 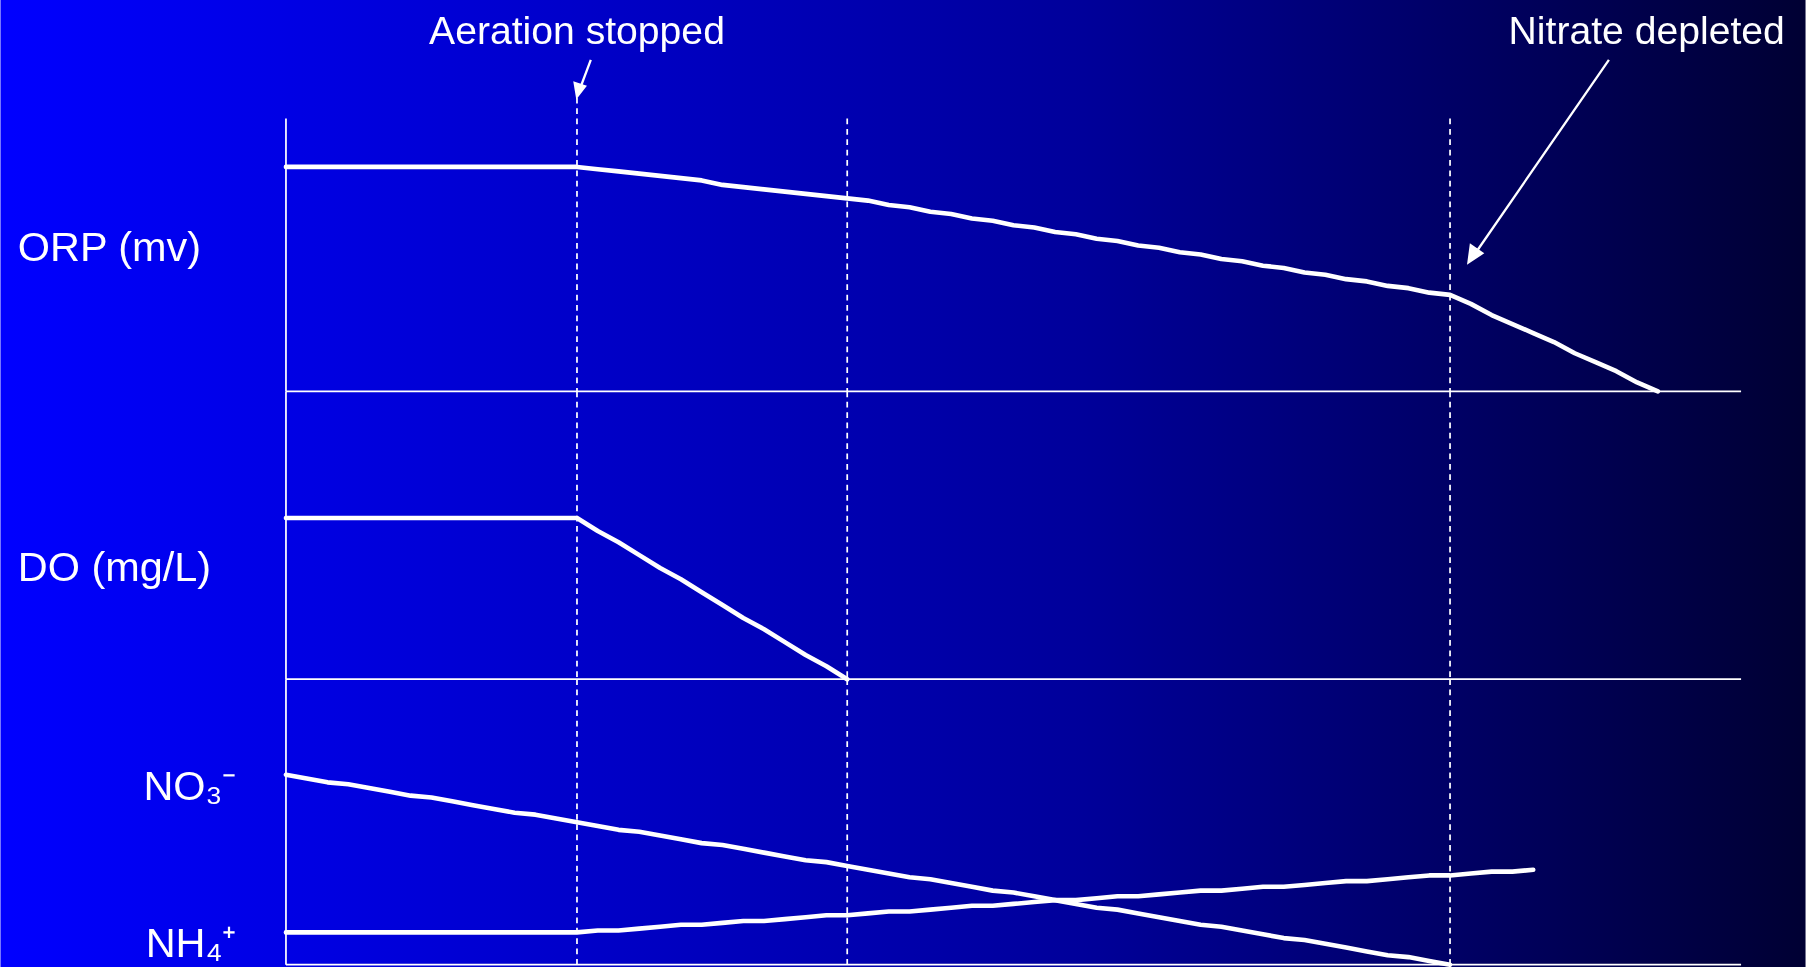 What do you see at coordinates (577, 30) in the screenshot?
I see `text: Aeration stopped` at bounding box center [577, 30].